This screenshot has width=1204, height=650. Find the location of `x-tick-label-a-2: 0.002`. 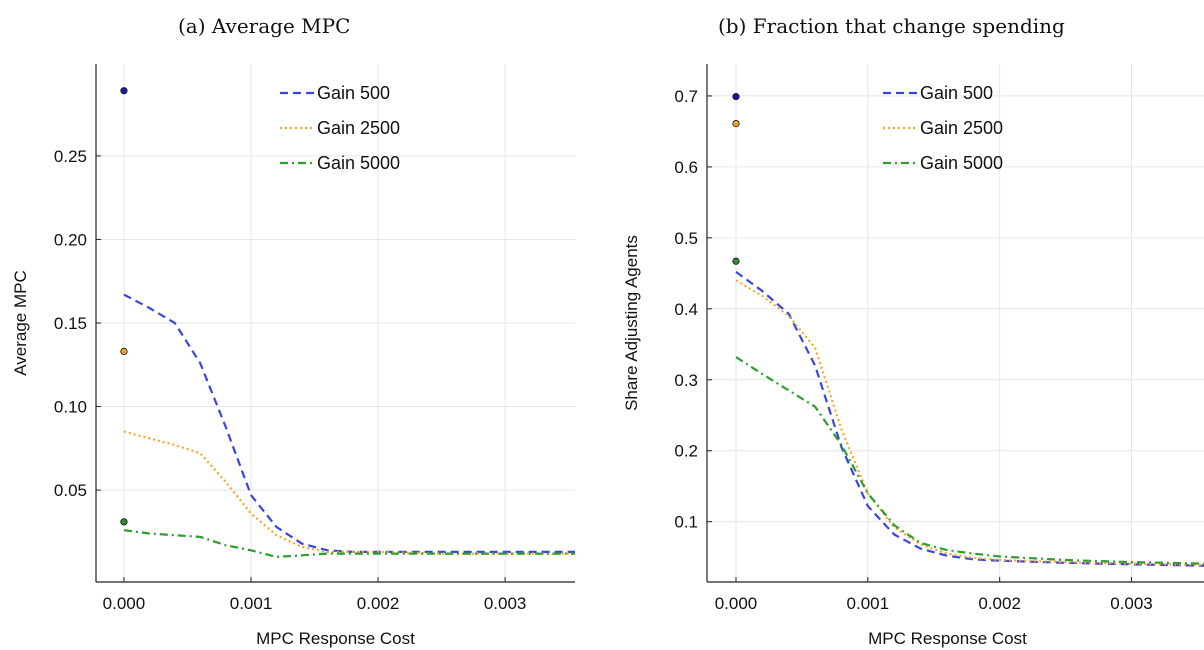

x-tick-label-a-2: 0.002 is located at coordinates (378, 603).